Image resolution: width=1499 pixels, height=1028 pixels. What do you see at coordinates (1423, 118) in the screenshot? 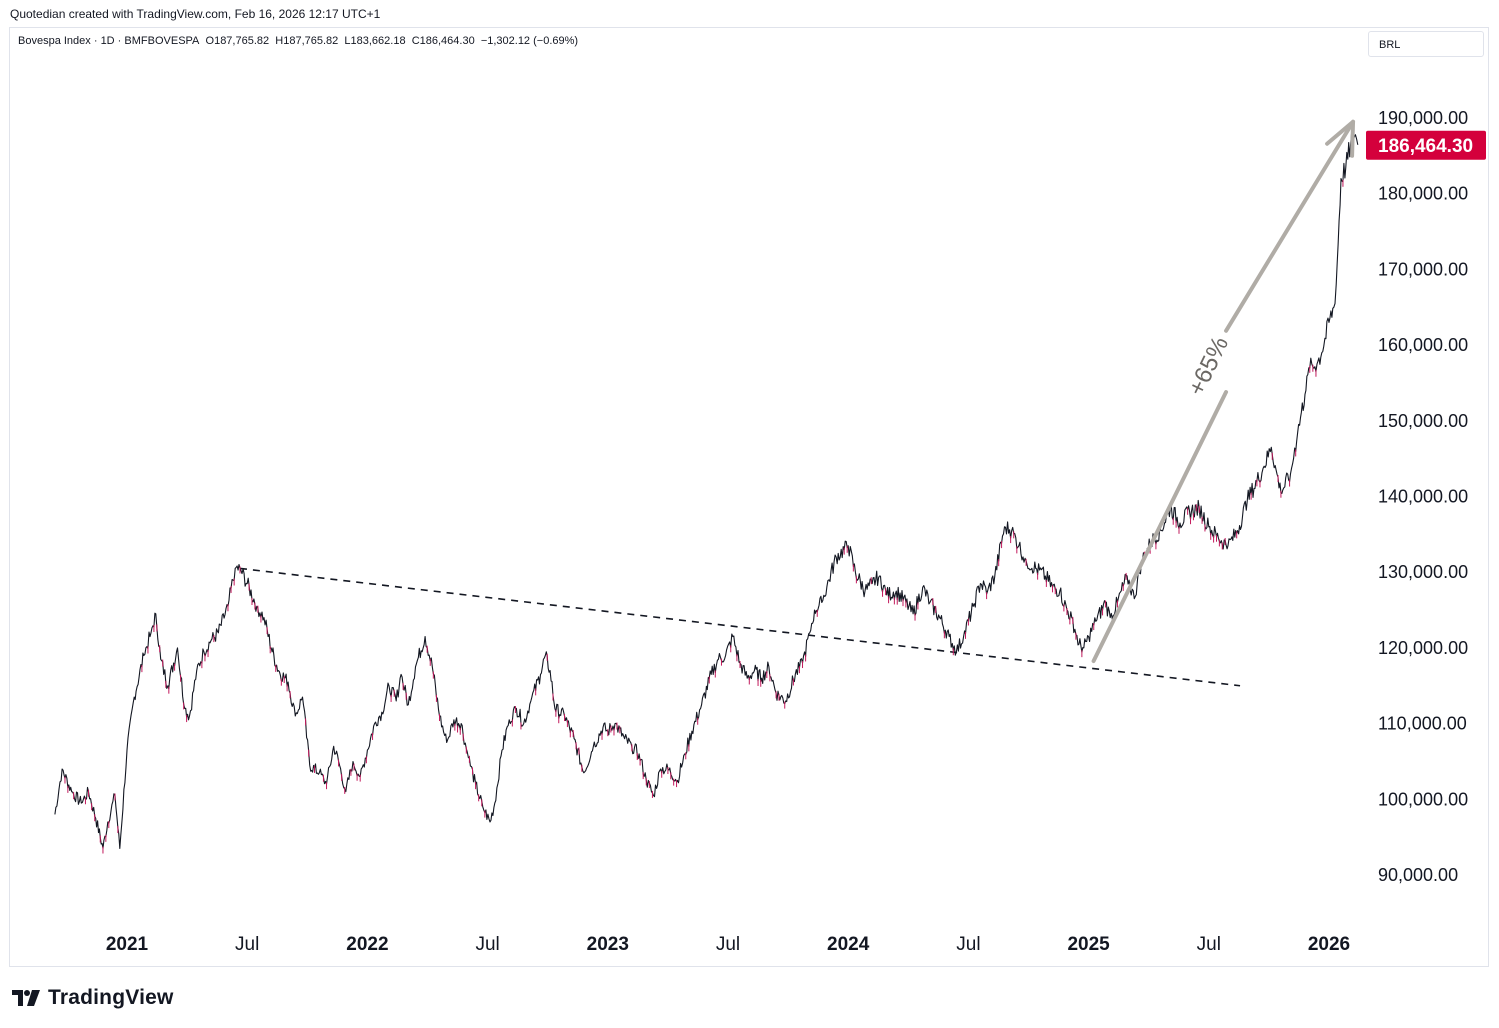
I see `y-tick-label: 190,000.00` at bounding box center [1423, 118].